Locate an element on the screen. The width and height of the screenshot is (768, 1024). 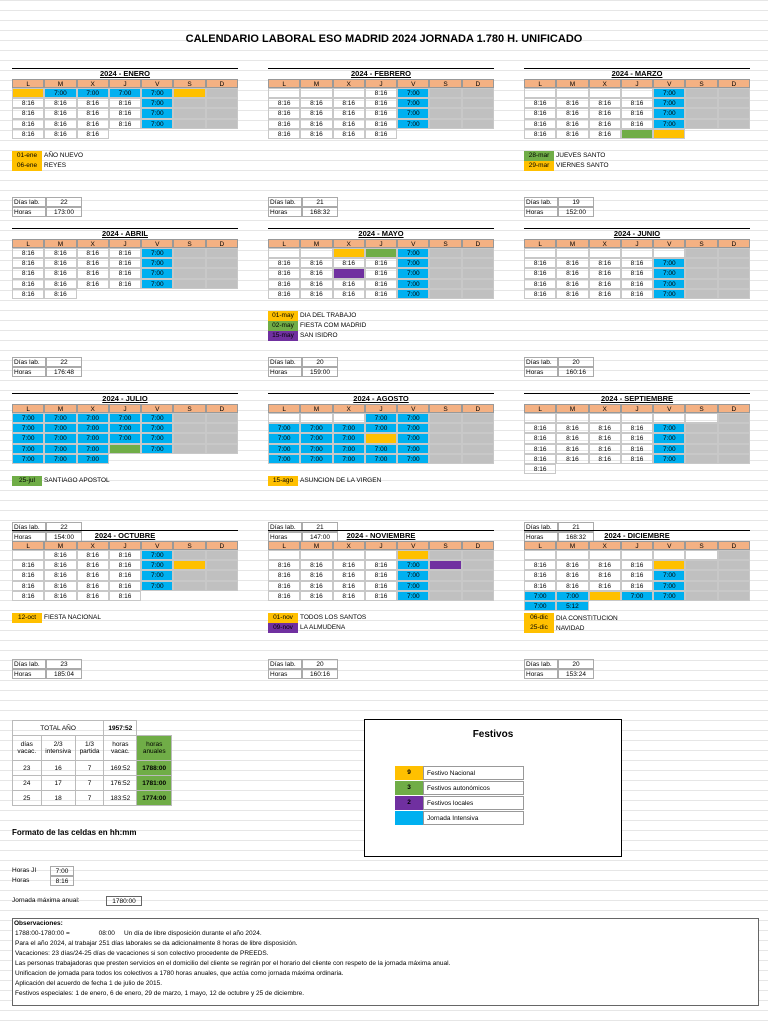
totals-cell: 1788:00 is located at coordinates (154, 768).